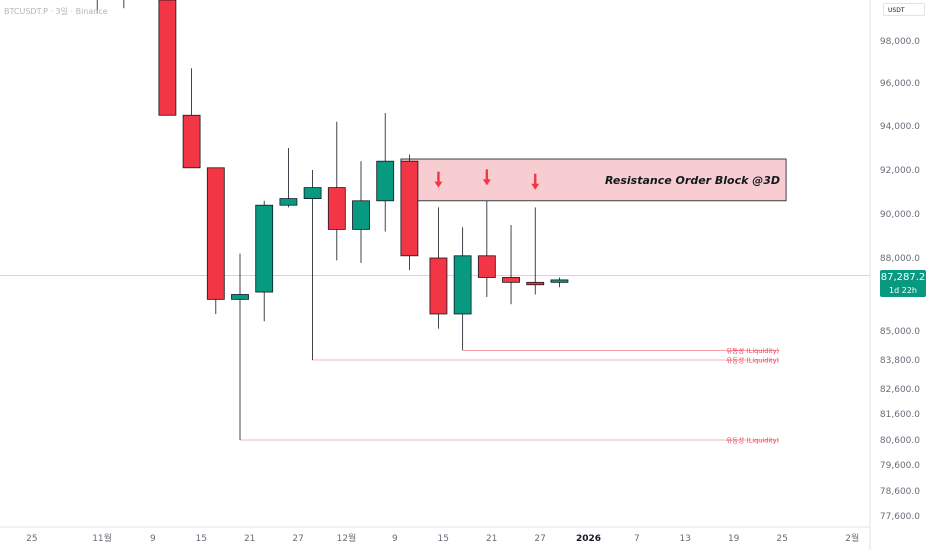 The height and width of the screenshot is (550, 932). I want to click on resistance-zone-label: Resistance Order Block @3D, so click(692, 180).